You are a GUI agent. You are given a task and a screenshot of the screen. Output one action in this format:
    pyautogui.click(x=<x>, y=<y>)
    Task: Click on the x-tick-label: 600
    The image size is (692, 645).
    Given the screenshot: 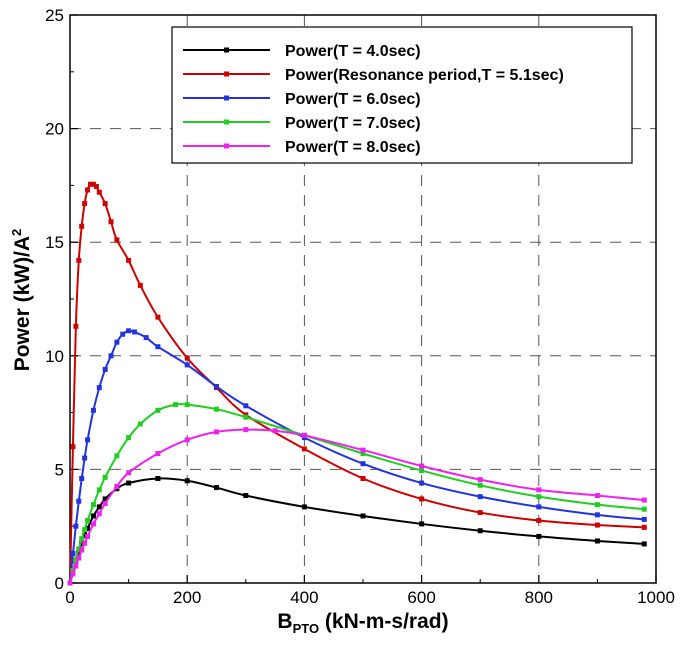 What is the action you would take?
    pyautogui.click(x=421, y=597)
    